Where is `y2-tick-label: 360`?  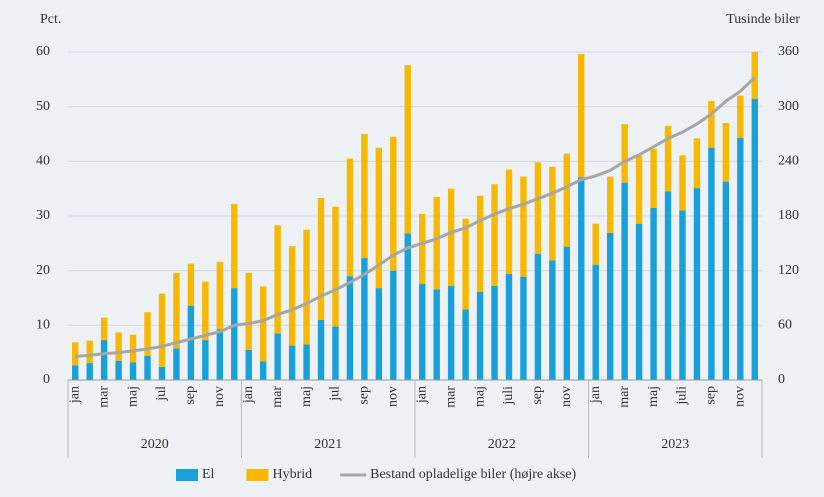
y2-tick-label: 360 is located at coordinates (788, 51).